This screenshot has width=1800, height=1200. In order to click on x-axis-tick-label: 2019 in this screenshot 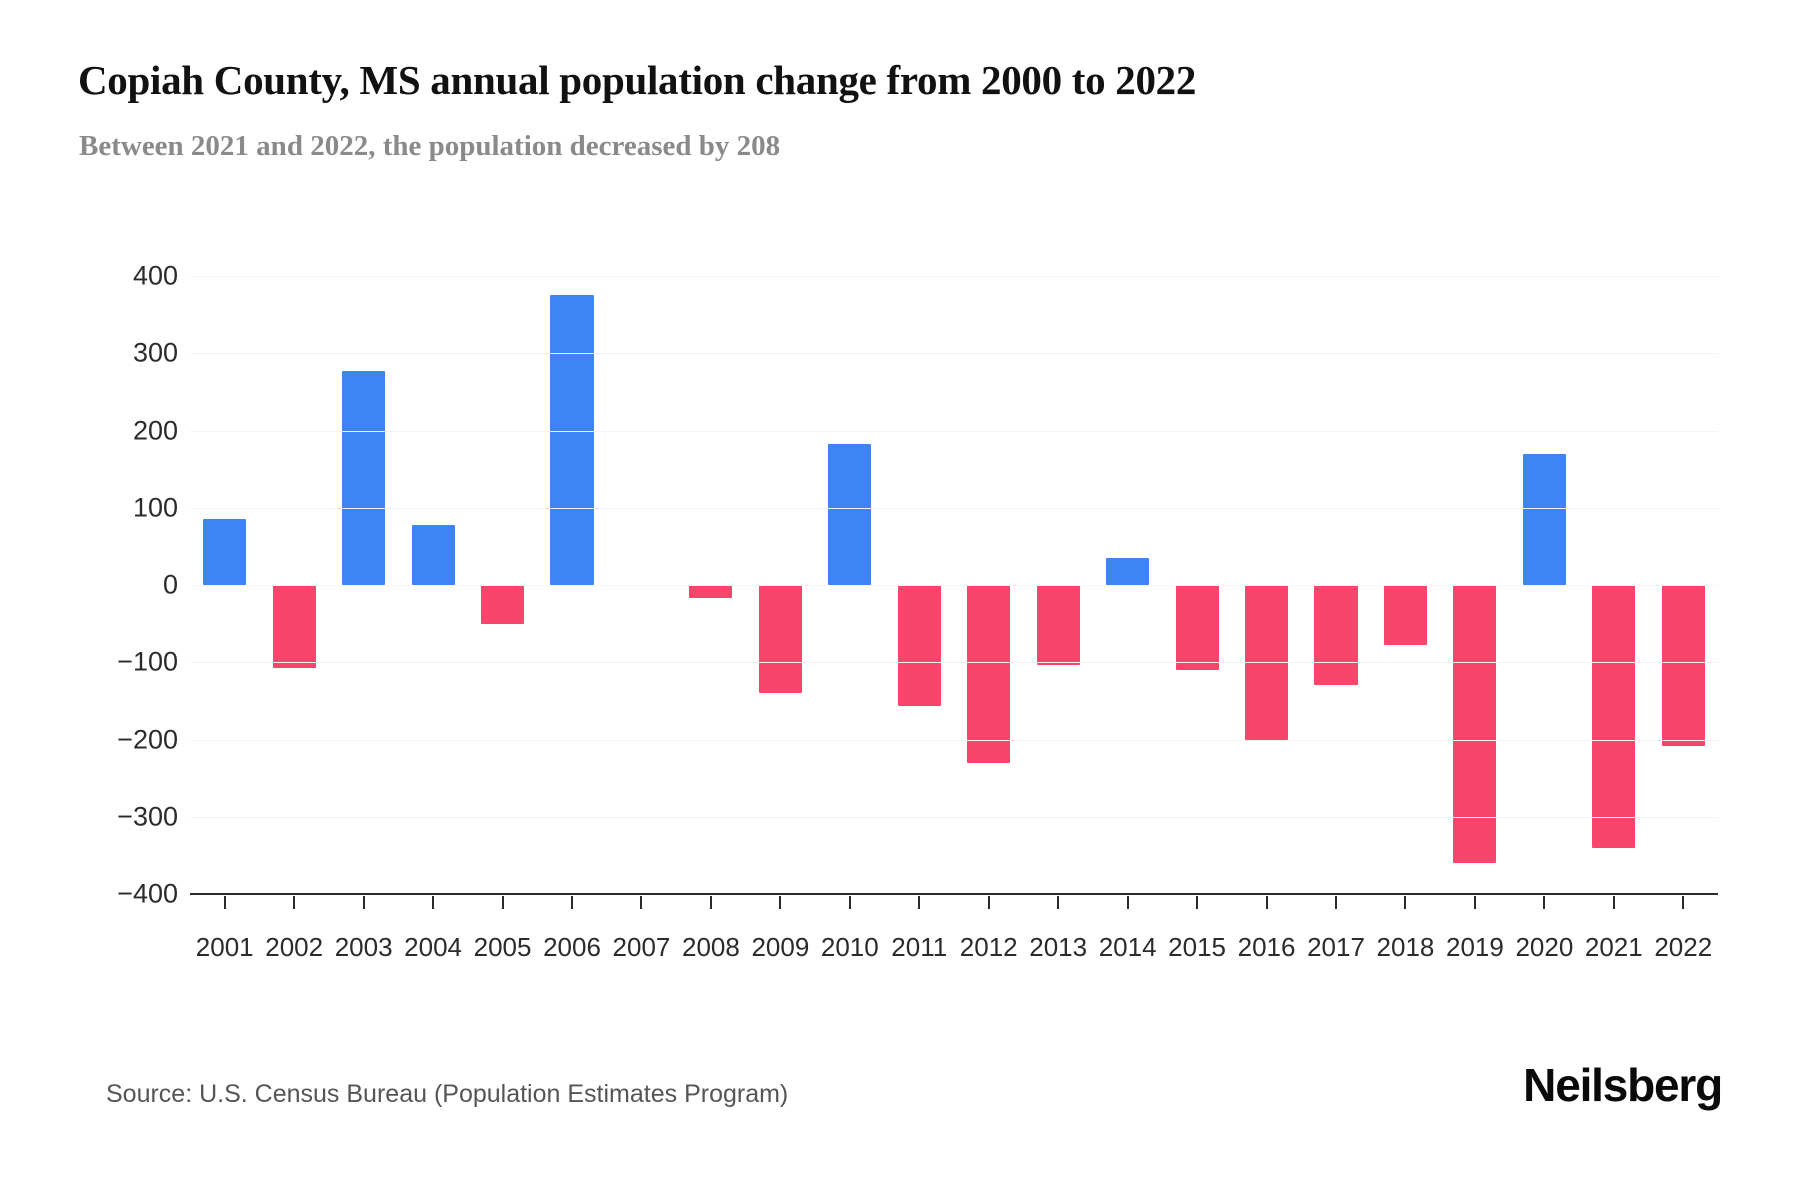, I will do `click(1474, 947)`.